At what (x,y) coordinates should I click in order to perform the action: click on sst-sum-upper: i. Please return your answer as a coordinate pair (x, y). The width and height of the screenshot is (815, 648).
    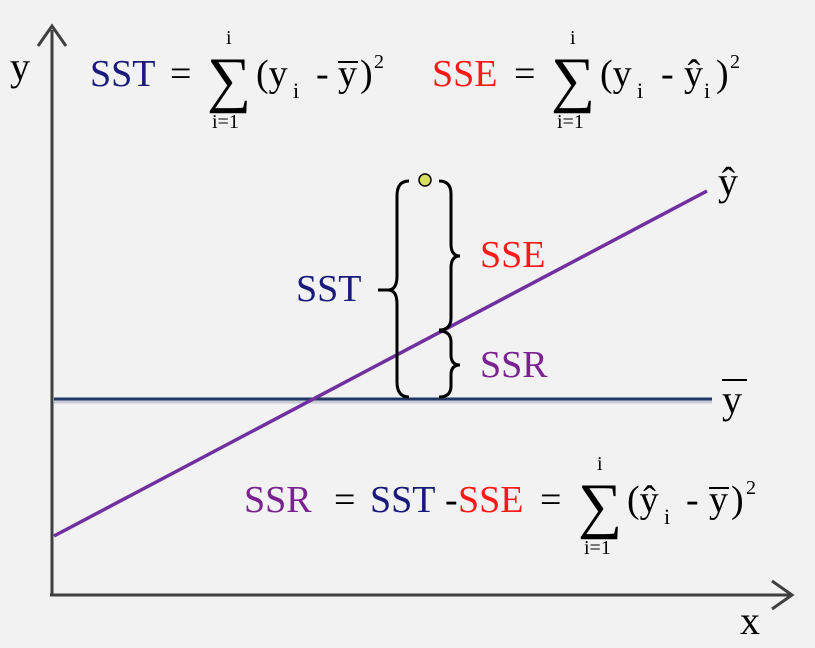
    Looking at the image, I should click on (229, 38).